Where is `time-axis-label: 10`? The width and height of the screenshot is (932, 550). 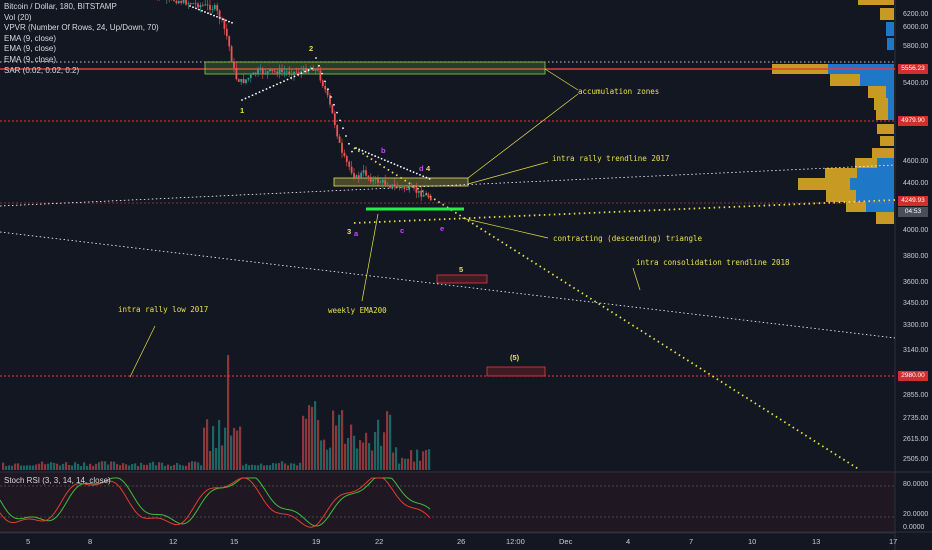 time-axis-label: 10 is located at coordinates (752, 541).